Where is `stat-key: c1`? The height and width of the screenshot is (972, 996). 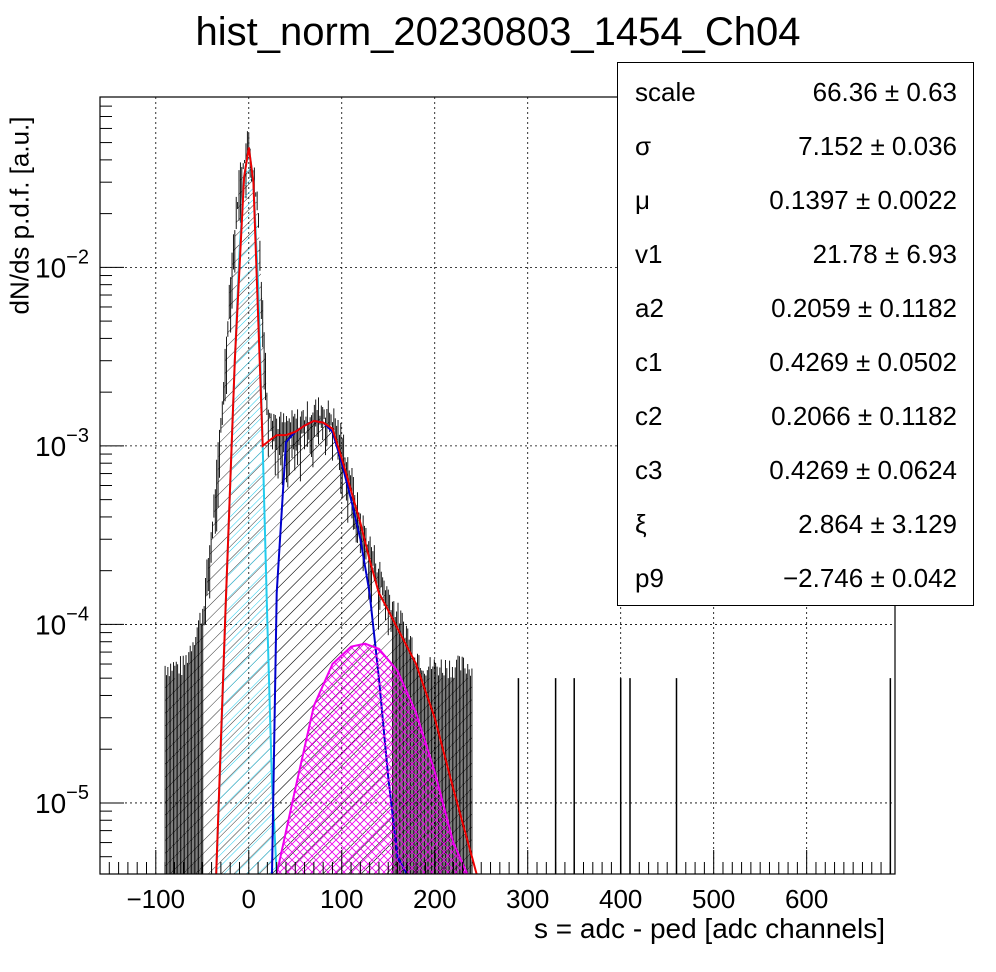
stat-key: c1 is located at coordinates (649, 362).